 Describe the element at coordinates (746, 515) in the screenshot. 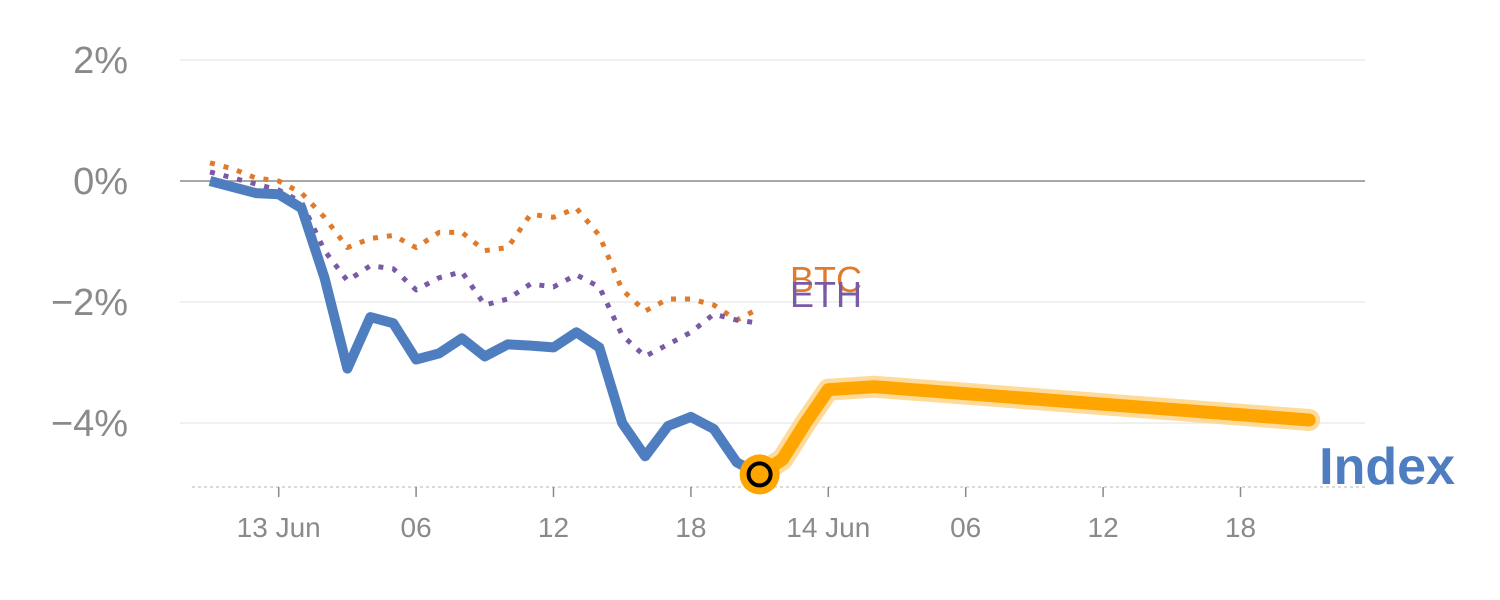

I see `x-axis: 13 Jun 06 12 18 14 Jun 06 12 18` at that location.